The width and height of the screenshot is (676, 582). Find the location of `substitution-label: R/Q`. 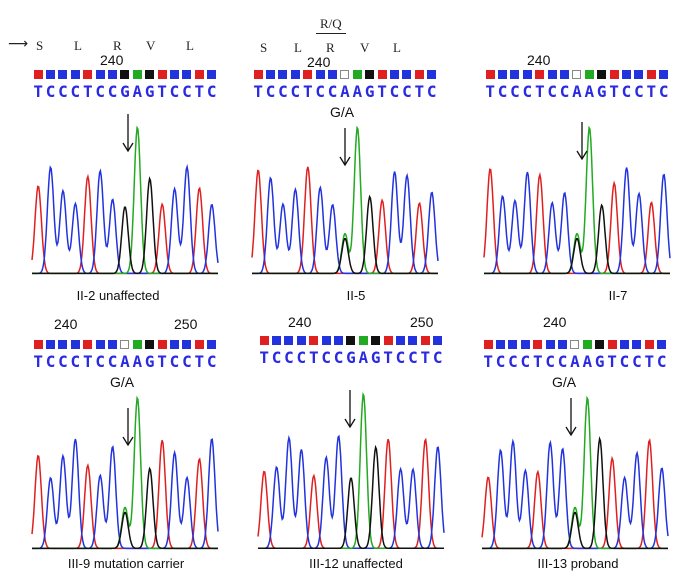

substitution-label: R/Q is located at coordinates (331, 23).